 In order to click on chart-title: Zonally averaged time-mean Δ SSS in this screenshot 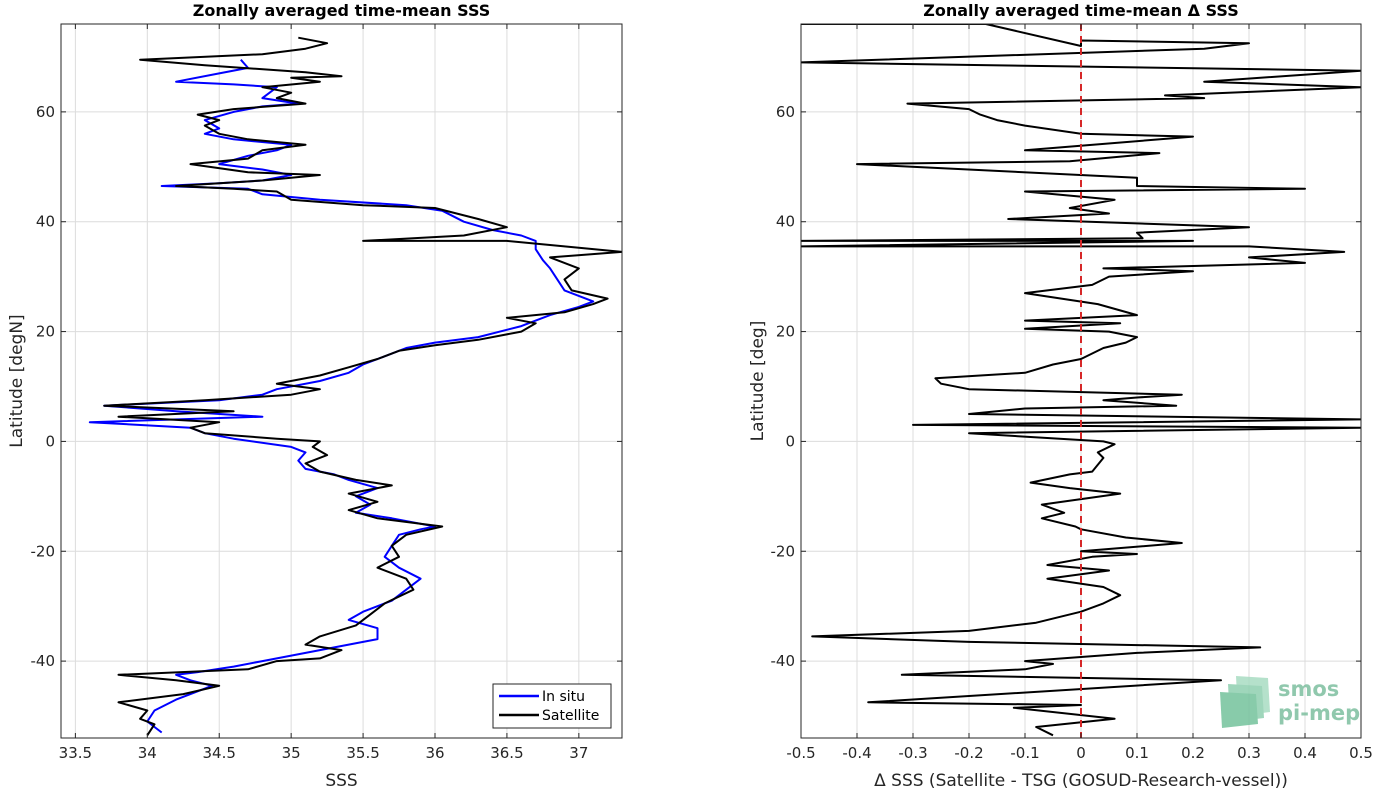, I will do `click(1081, 10)`.